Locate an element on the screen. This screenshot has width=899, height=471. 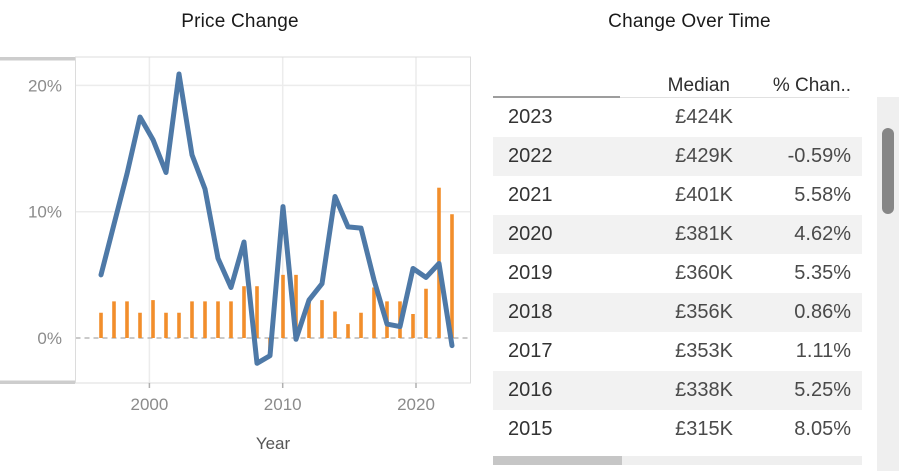
table-row: 2023 £424K is located at coordinates (677, 117).